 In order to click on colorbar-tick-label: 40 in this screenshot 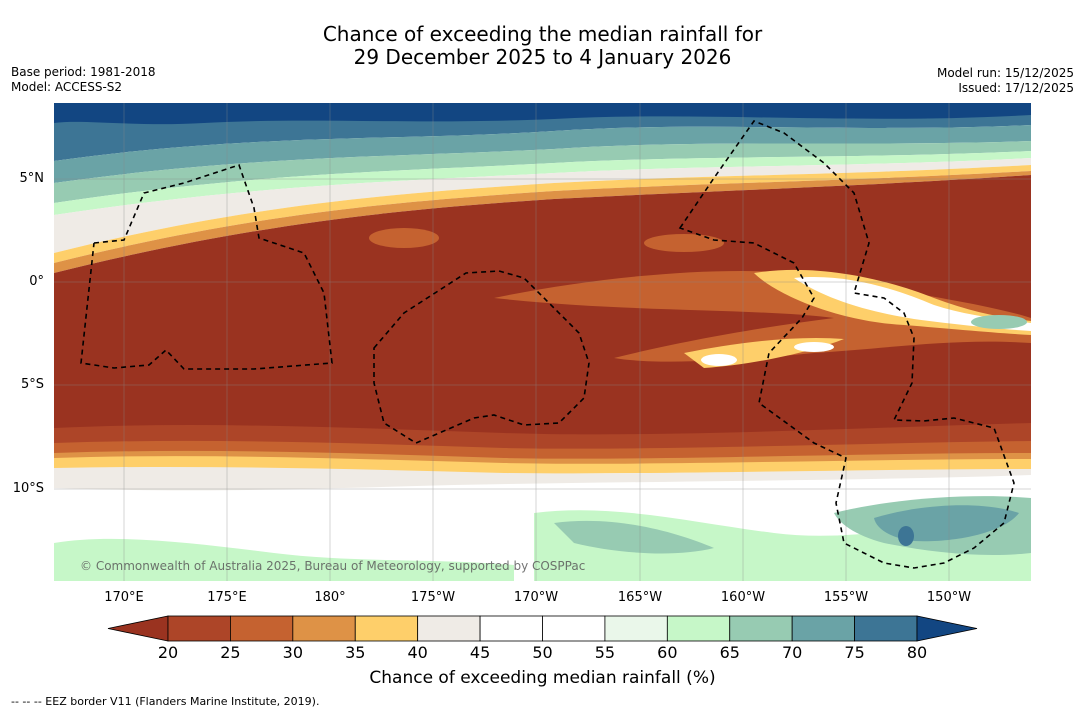, I will do `click(417, 652)`.